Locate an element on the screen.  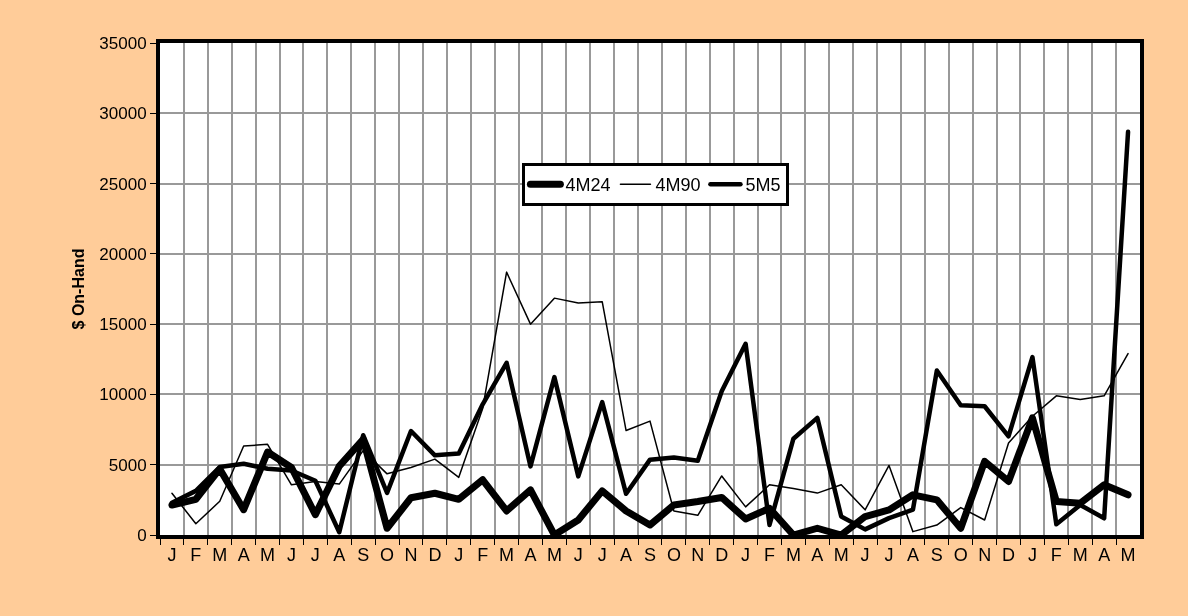
y-tick-label: 15000 is located at coordinates (123, 325).